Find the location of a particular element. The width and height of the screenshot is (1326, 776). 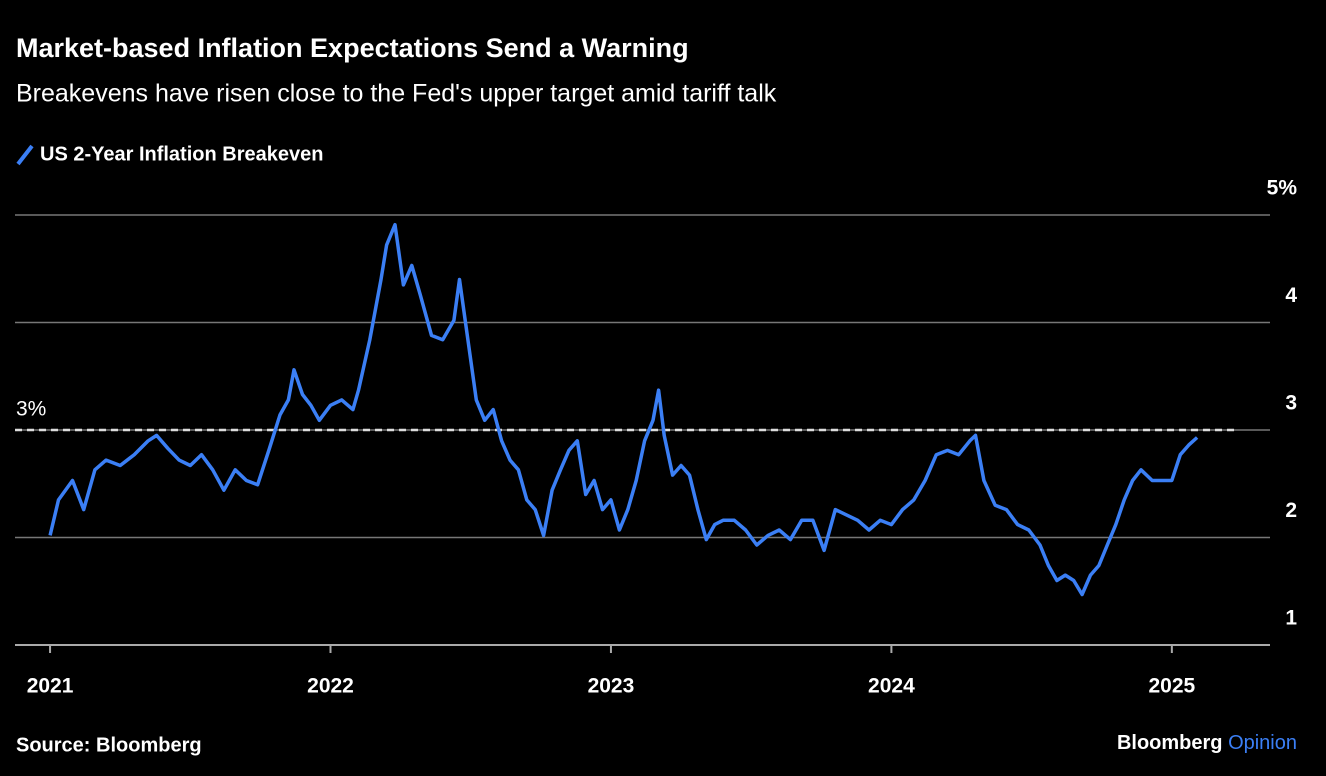

reference-label: 3% is located at coordinates (31, 409).